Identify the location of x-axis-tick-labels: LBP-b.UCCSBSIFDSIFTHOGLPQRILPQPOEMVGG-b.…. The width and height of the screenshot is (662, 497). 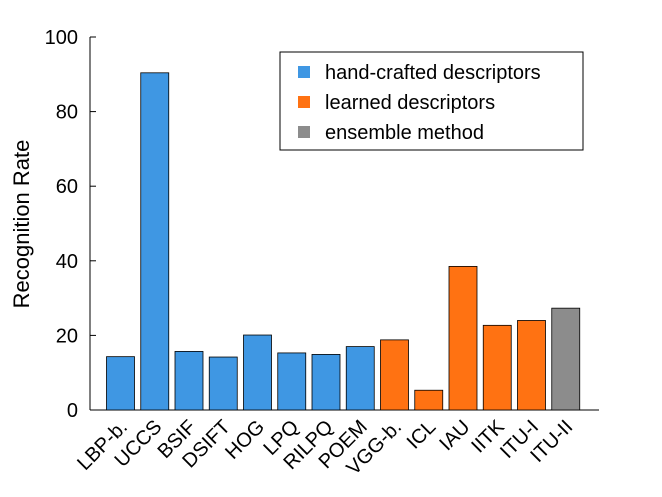
(325, 448).